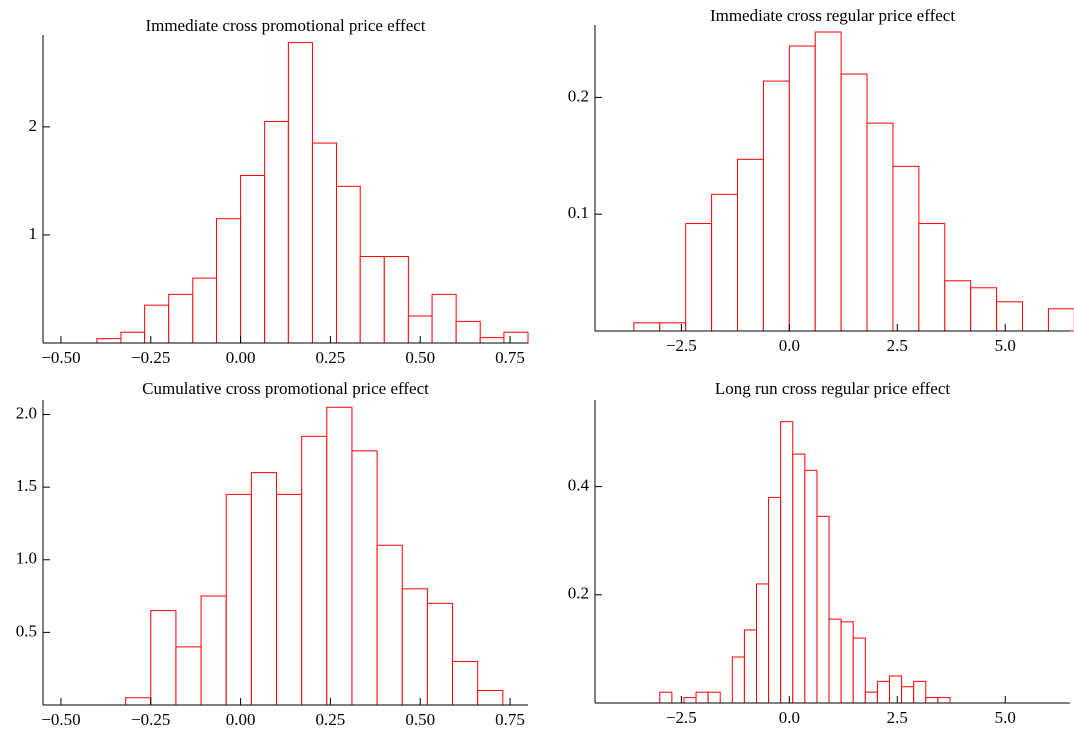 Image resolution: width=1074 pixels, height=735 pixels. What do you see at coordinates (285, 25) in the screenshot?
I see `chart-title: Immediate cross promotional price effect` at bounding box center [285, 25].